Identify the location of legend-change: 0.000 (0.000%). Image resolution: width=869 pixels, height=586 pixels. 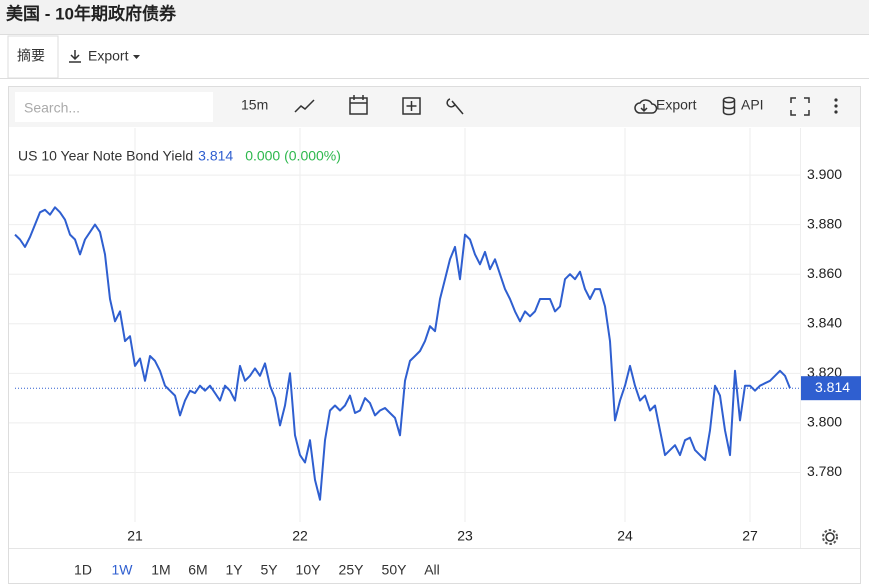
(293, 156).